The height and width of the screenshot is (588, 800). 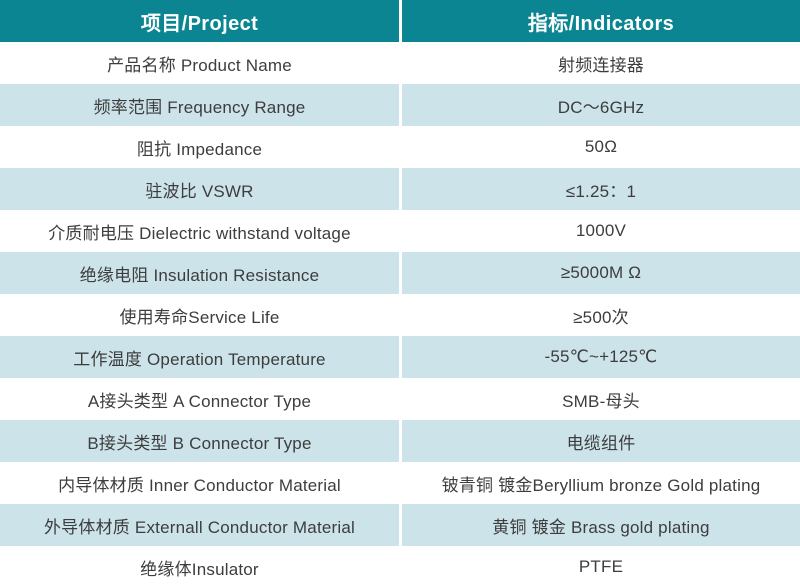 I want to click on project-cell: 使用寿命Service Life, so click(x=199, y=315).